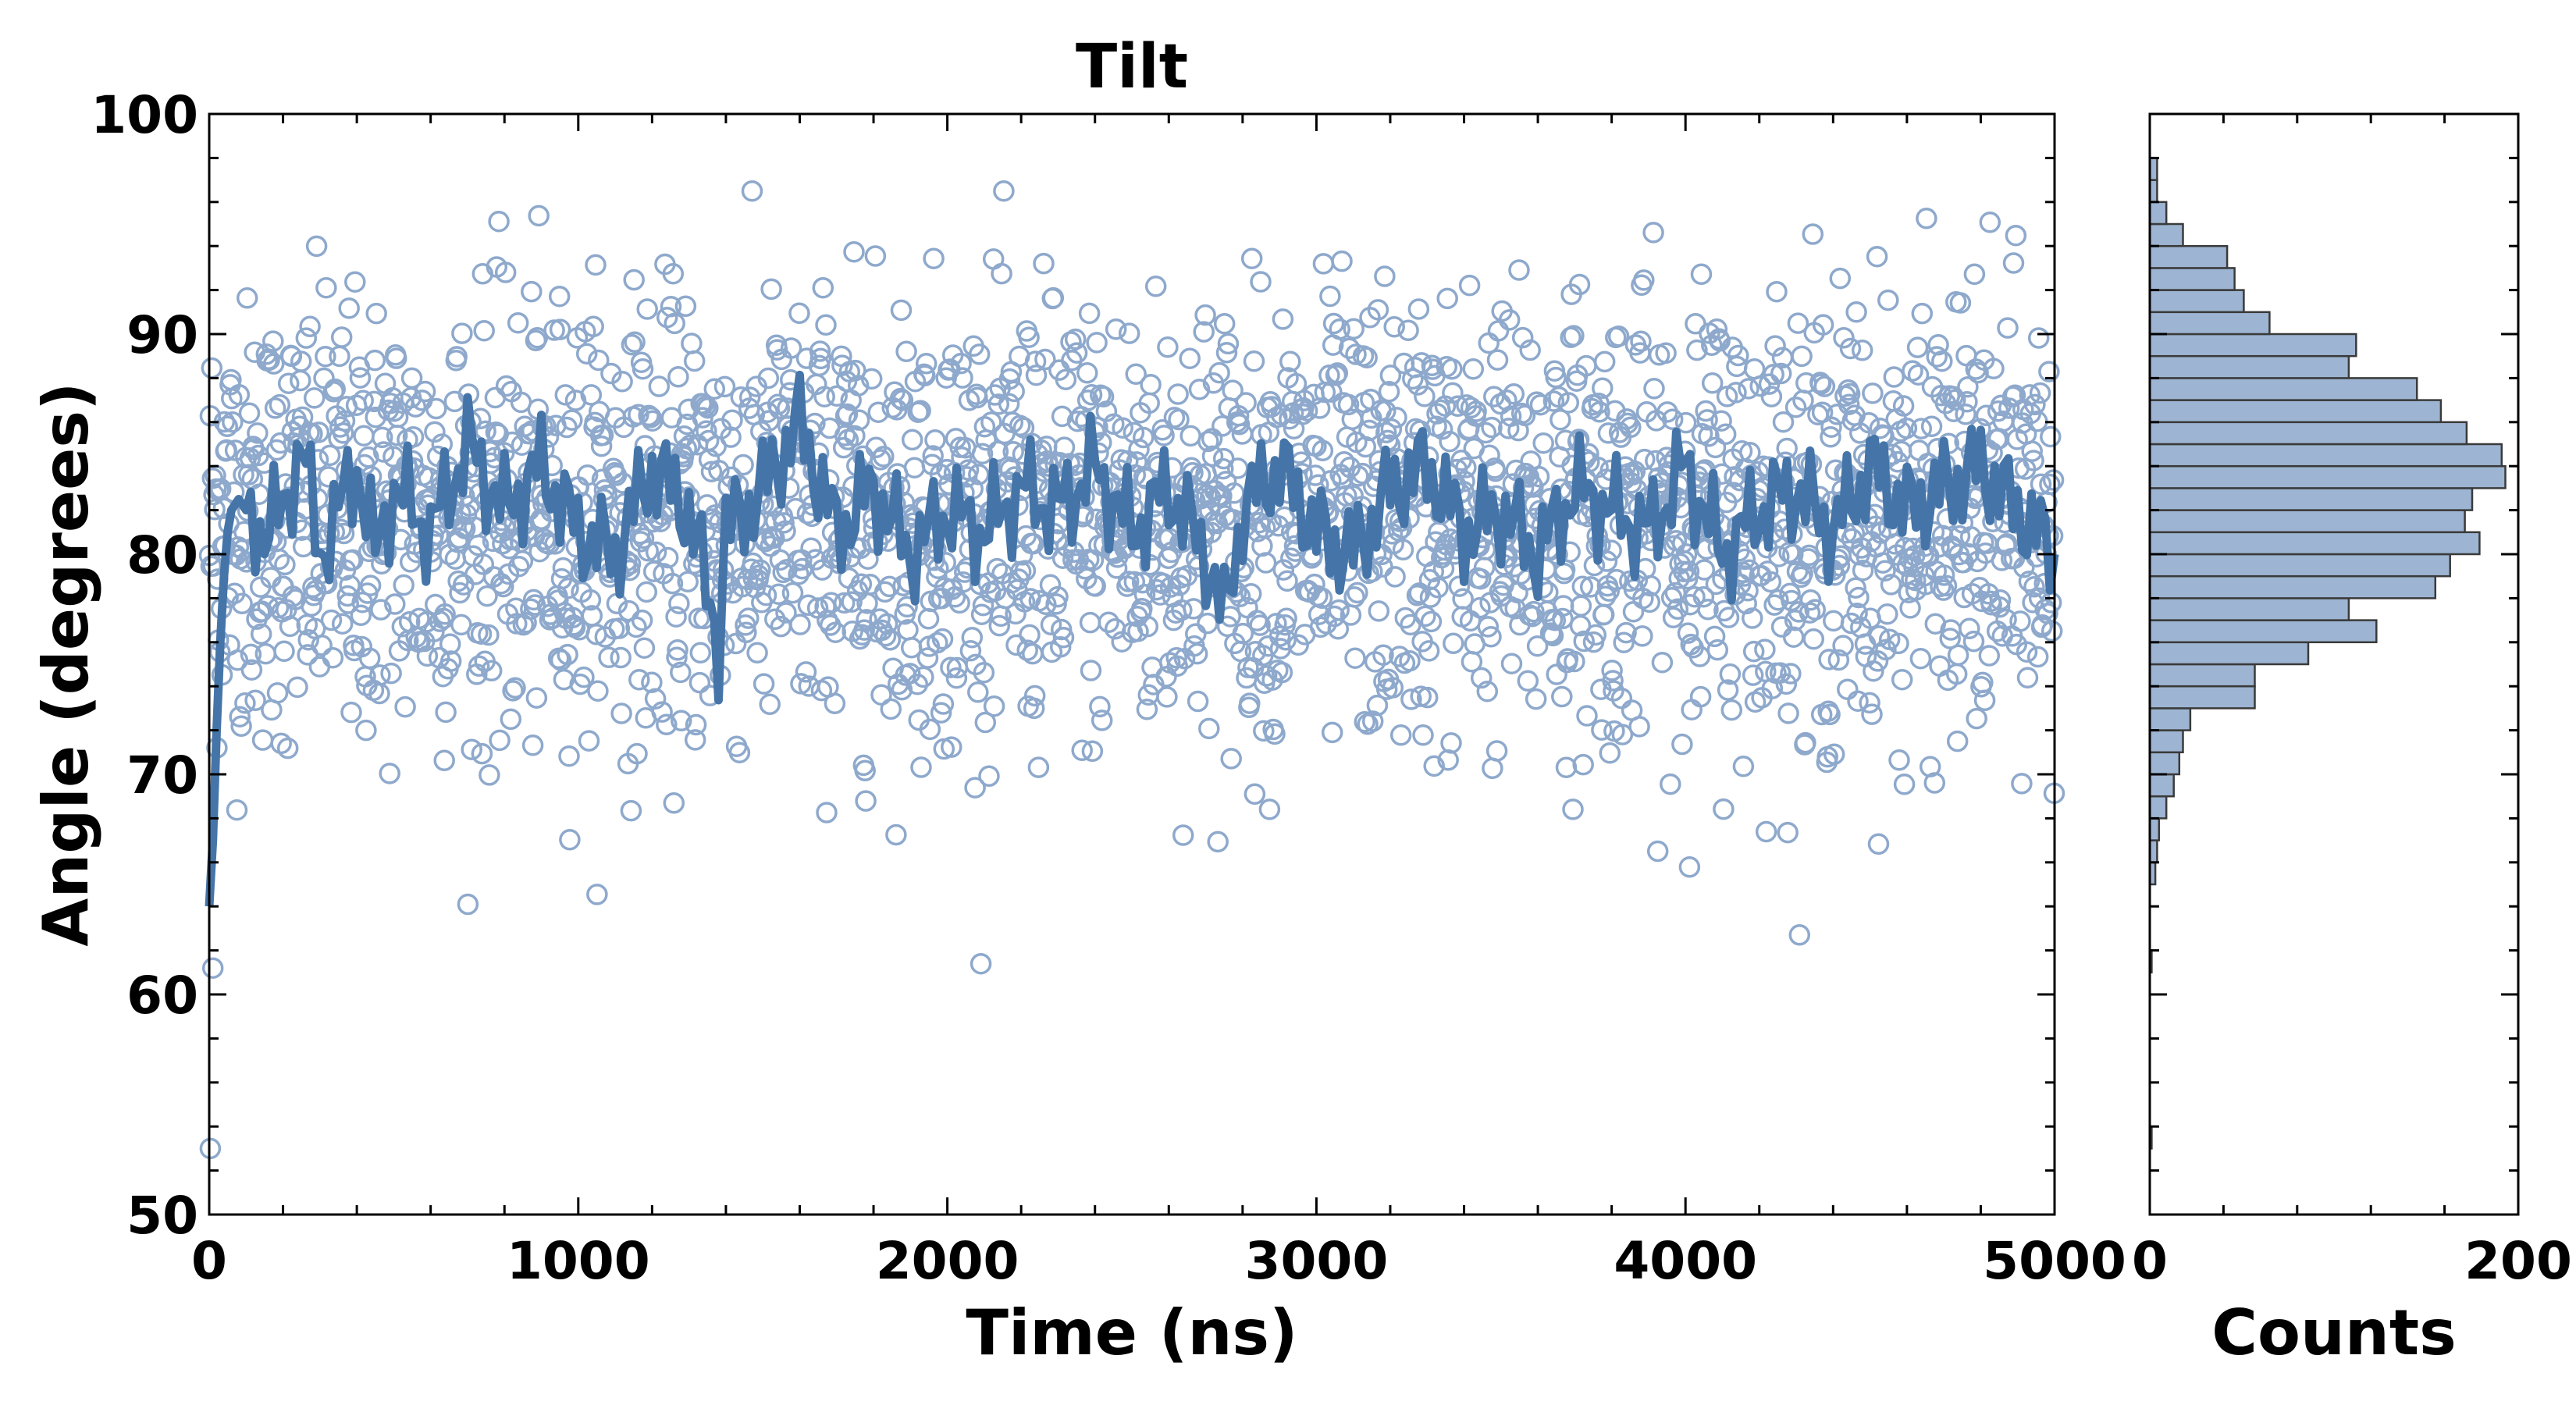  I want to click on histogram-x-tick-label: 0, so click(2150, 1261).